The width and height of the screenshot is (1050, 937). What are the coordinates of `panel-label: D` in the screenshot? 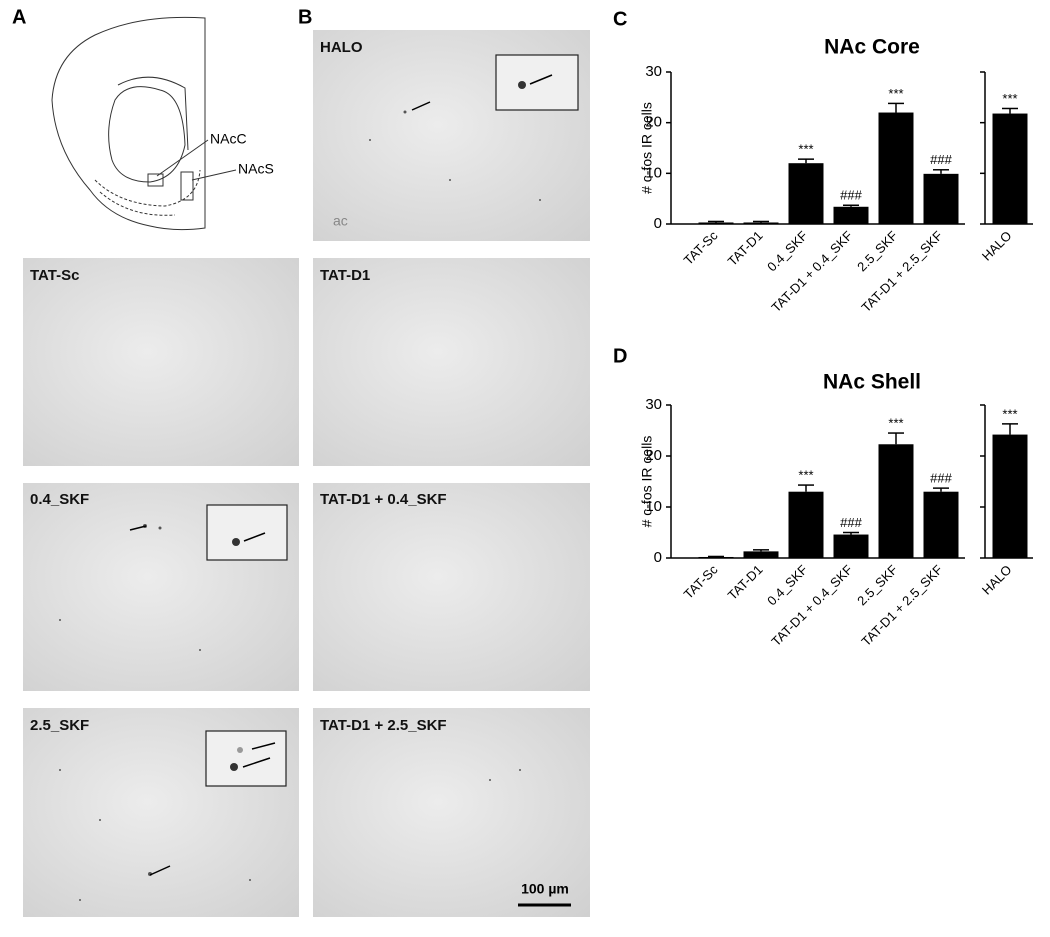 It's located at (620, 356).